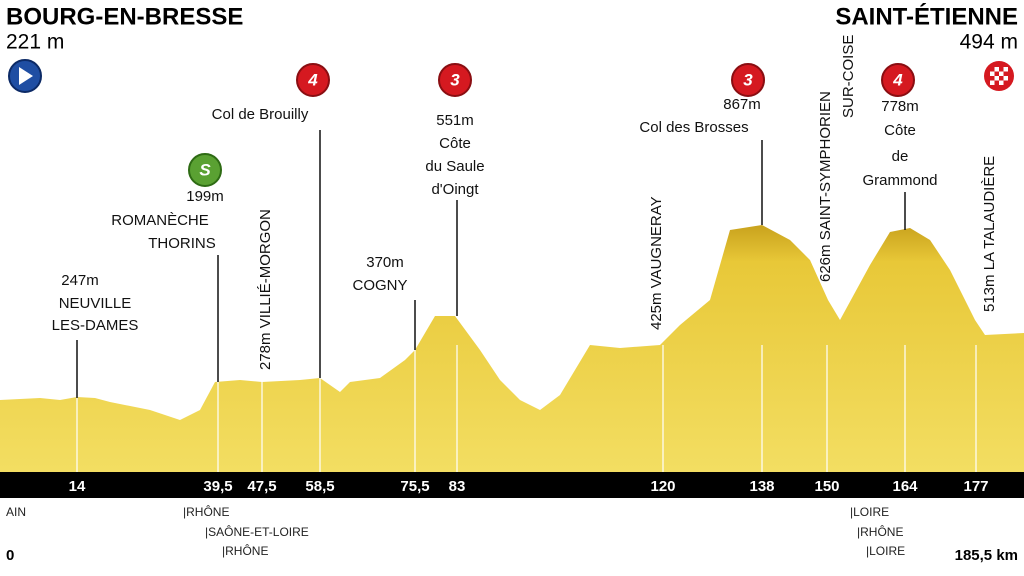 This screenshot has height=576, width=1024. I want to click on place: NEUVILLE, so click(95, 303).